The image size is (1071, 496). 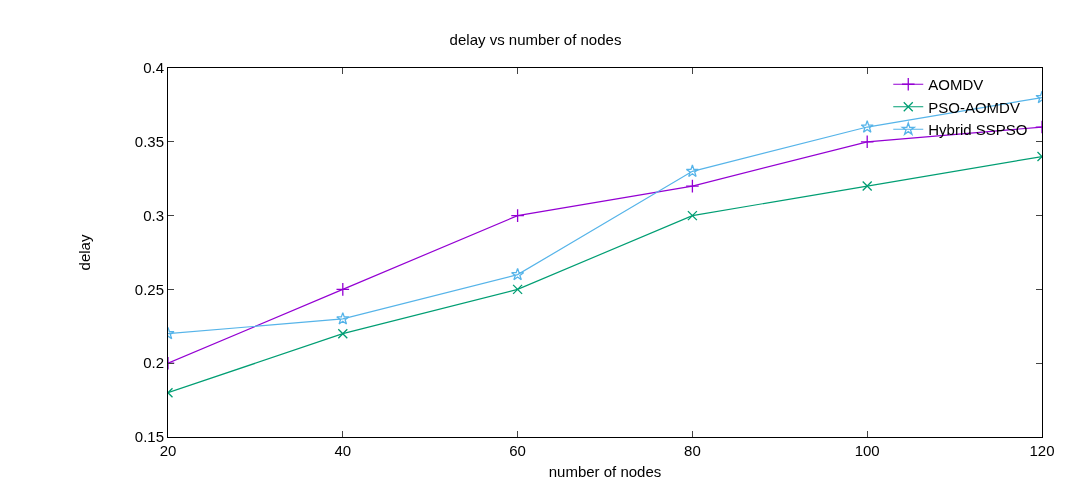 What do you see at coordinates (149, 142) in the screenshot?
I see `y-tick-label: 0.35` at bounding box center [149, 142].